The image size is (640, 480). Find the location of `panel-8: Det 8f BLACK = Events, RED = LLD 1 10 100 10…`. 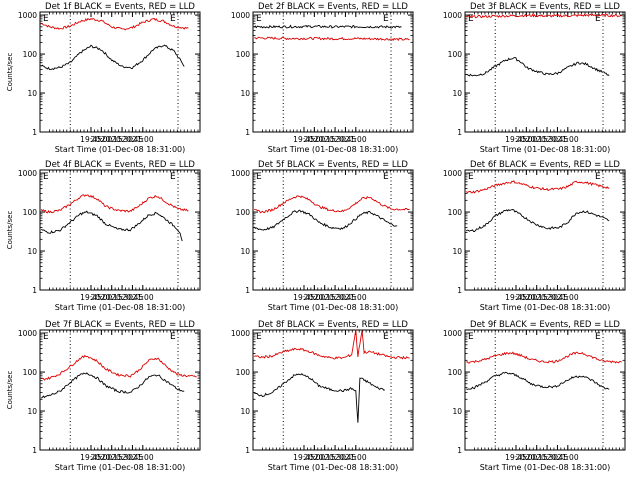

panel-8: Det 8f BLACK = Events, RED = LLD 1 10 100 10… is located at coordinates (322, 396).